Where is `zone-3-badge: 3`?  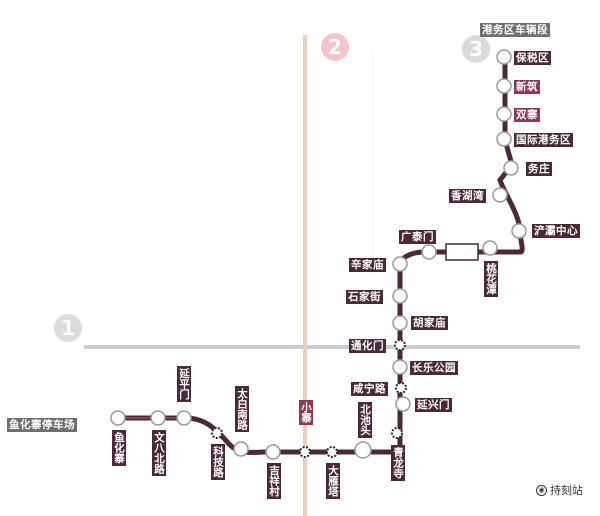
zone-3-badge: 3 is located at coordinates (476, 49).